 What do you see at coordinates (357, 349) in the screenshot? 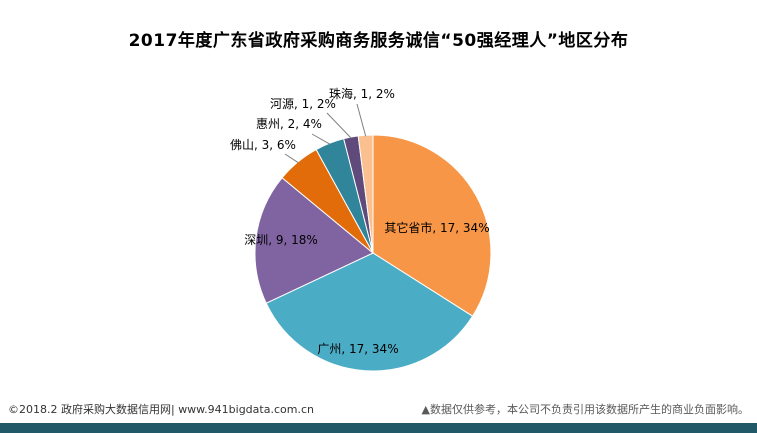
I see `pie-data-label: 广州, 17, 34%` at bounding box center [357, 349].